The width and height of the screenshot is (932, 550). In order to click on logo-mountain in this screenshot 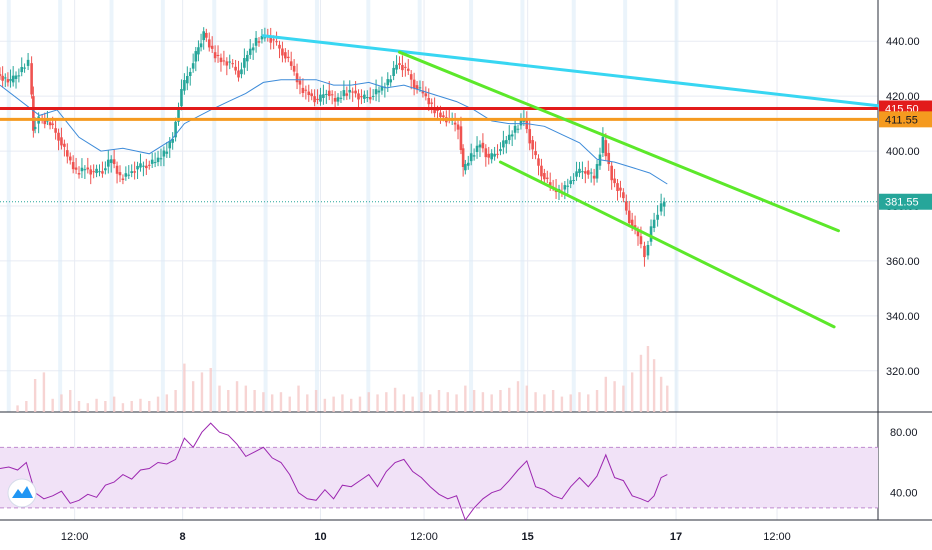, I will do `click(22, 492)`.